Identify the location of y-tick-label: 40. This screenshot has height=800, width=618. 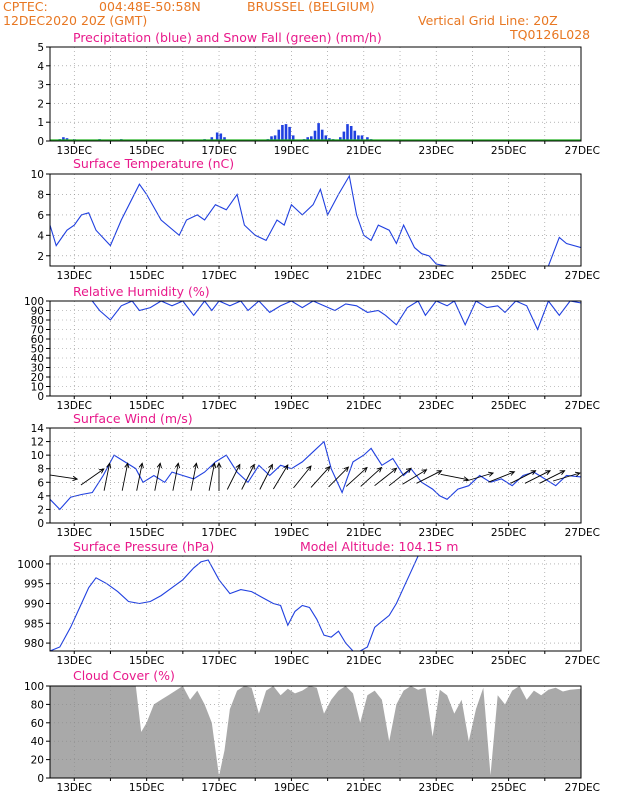
(37, 359).